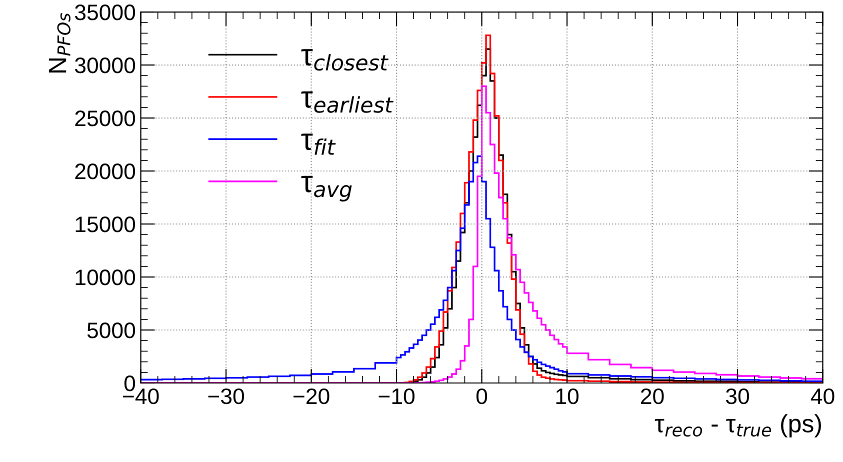 The height and width of the screenshot is (462, 843). What do you see at coordinates (106, 278) in the screenshot?
I see `y-tick-label: 10000` at bounding box center [106, 278].